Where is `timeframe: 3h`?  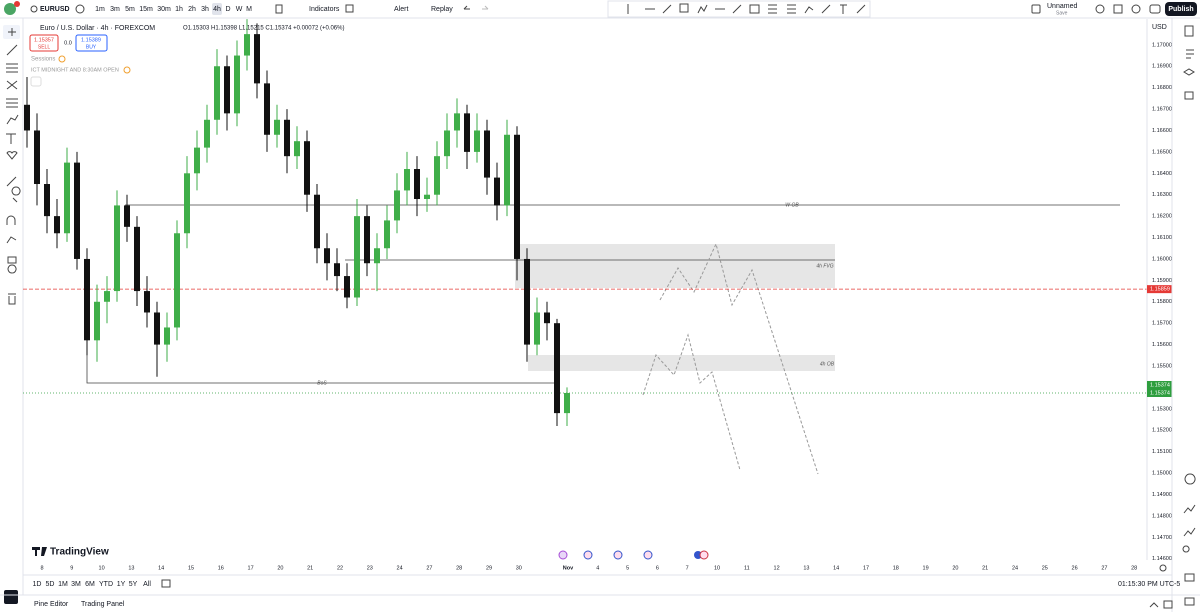 timeframe: 3h is located at coordinates (205, 9).